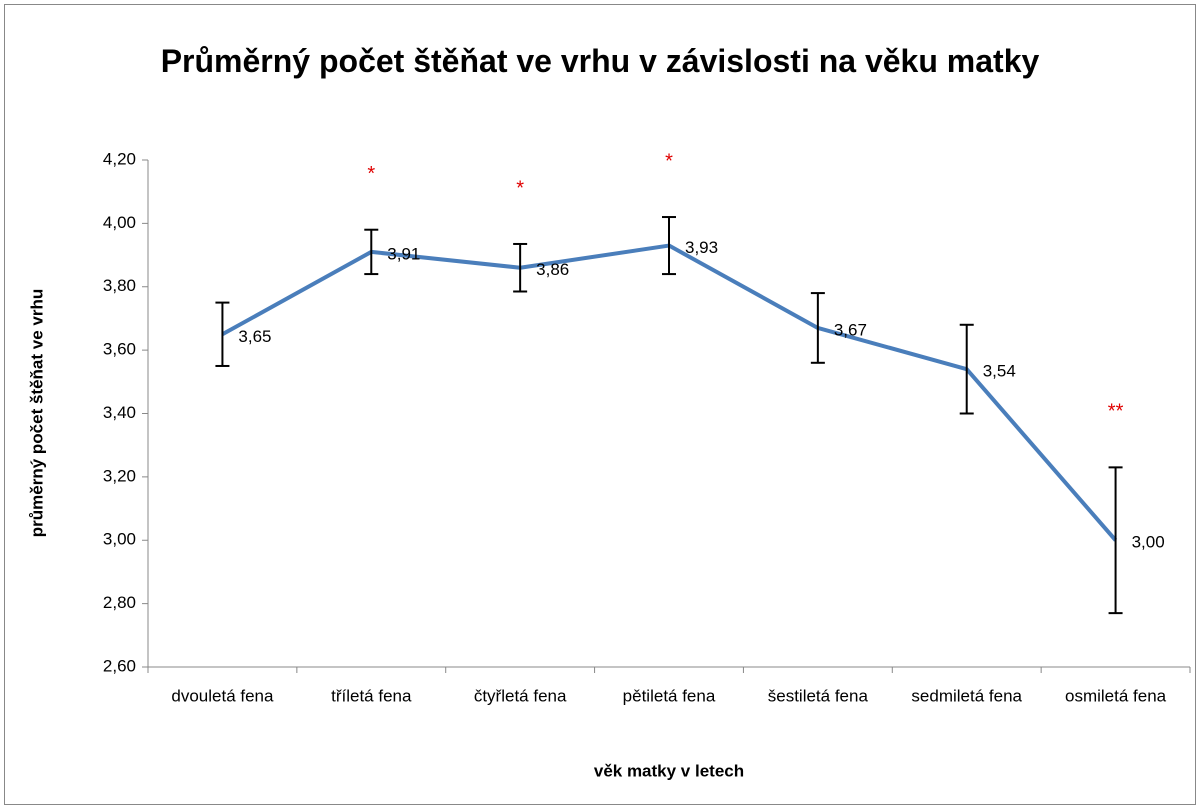 Image resolution: width=1203 pixels, height=811 pixels. Describe the element at coordinates (1116, 412) in the screenshot. I see `significance-mark: **` at that location.